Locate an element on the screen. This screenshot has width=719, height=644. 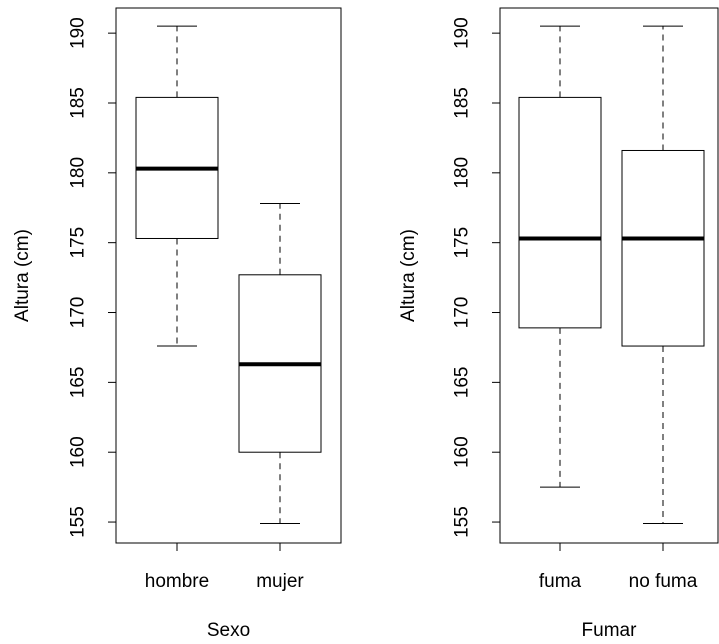
x-axis-sexo: hombre mujer is located at coordinates (224, 567).